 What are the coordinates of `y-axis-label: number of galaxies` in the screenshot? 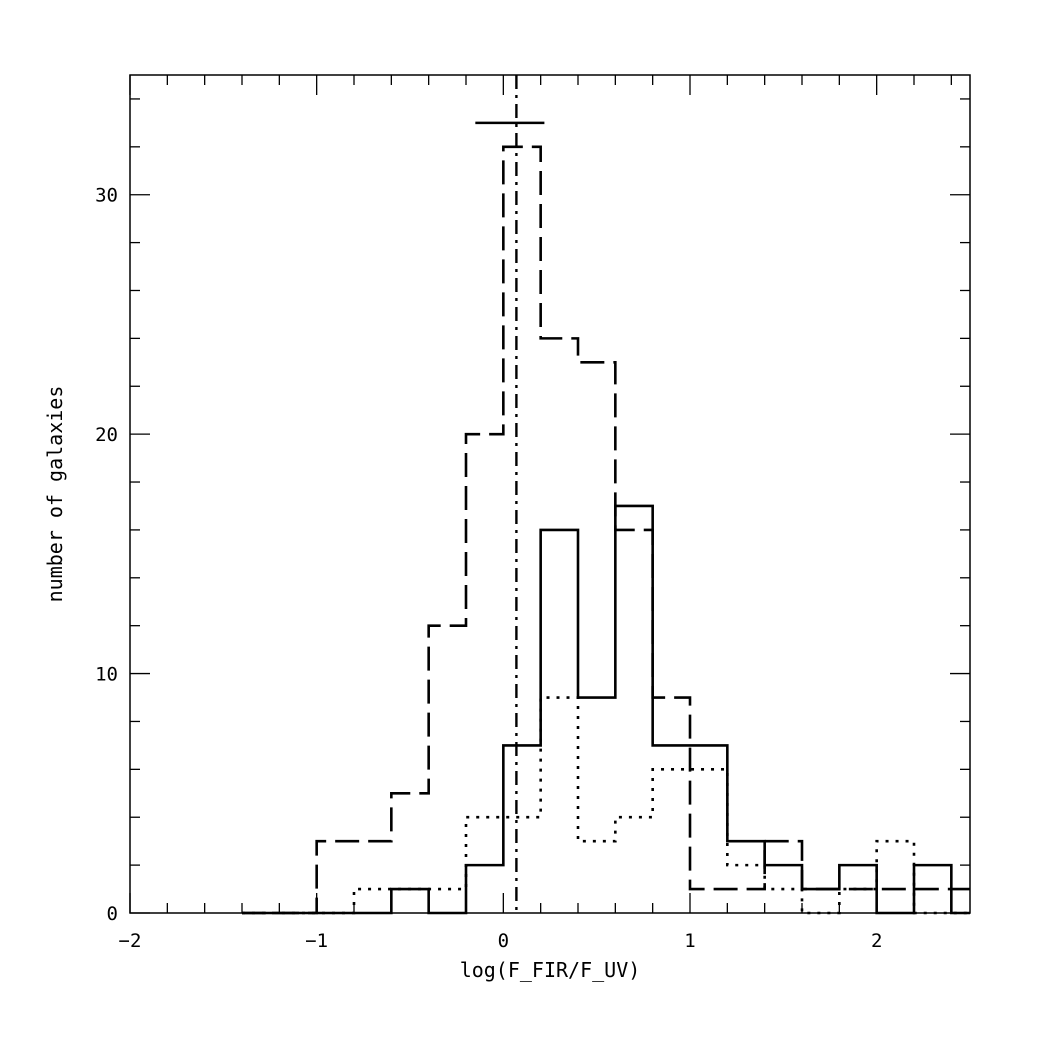 It's located at (55, 494).